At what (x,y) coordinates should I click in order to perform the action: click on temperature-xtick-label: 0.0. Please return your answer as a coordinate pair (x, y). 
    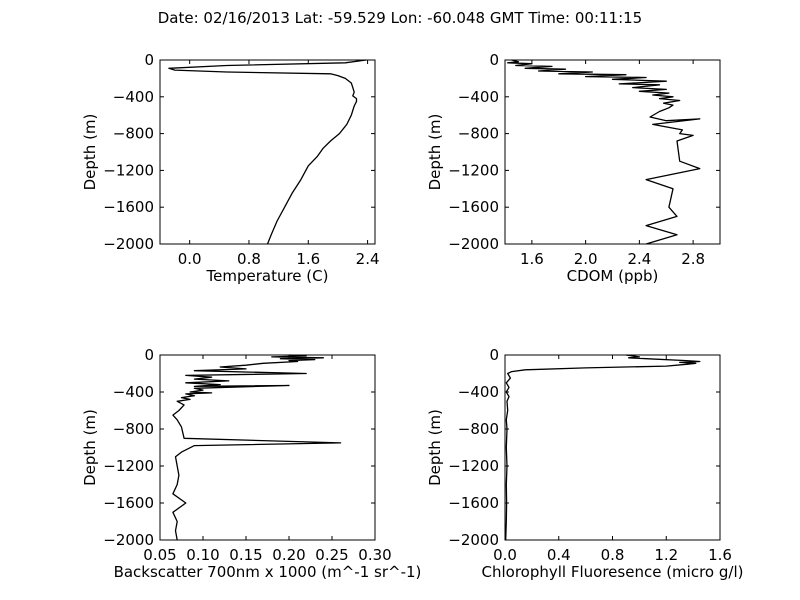
    Looking at the image, I should click on (190, 259).